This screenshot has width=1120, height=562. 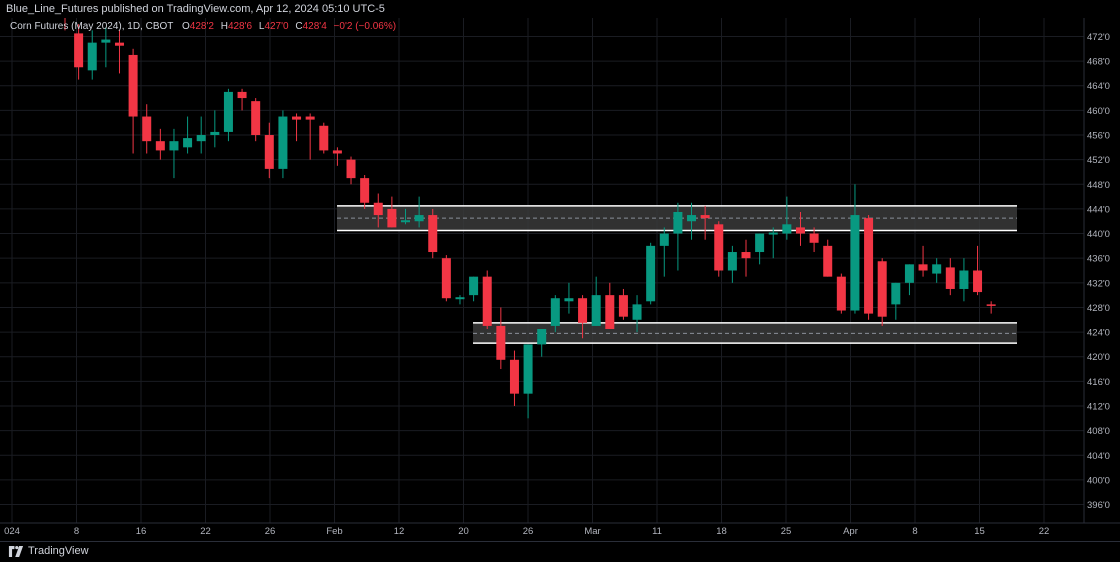 What do you see at coordinates (526, 531) in the screenshot?
I see `time-axis: 024 8 16 22 26 Feb 12 20 26 Mar 11 18 25 Apr 8 15 22` at bounding box center [526, 531].